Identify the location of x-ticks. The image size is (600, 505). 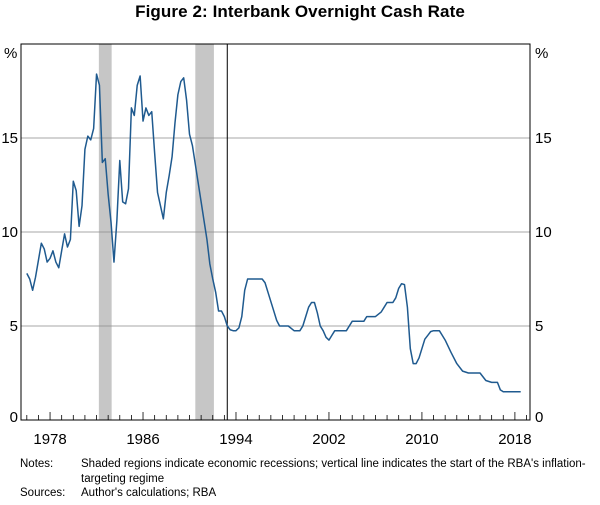
(276, 416).